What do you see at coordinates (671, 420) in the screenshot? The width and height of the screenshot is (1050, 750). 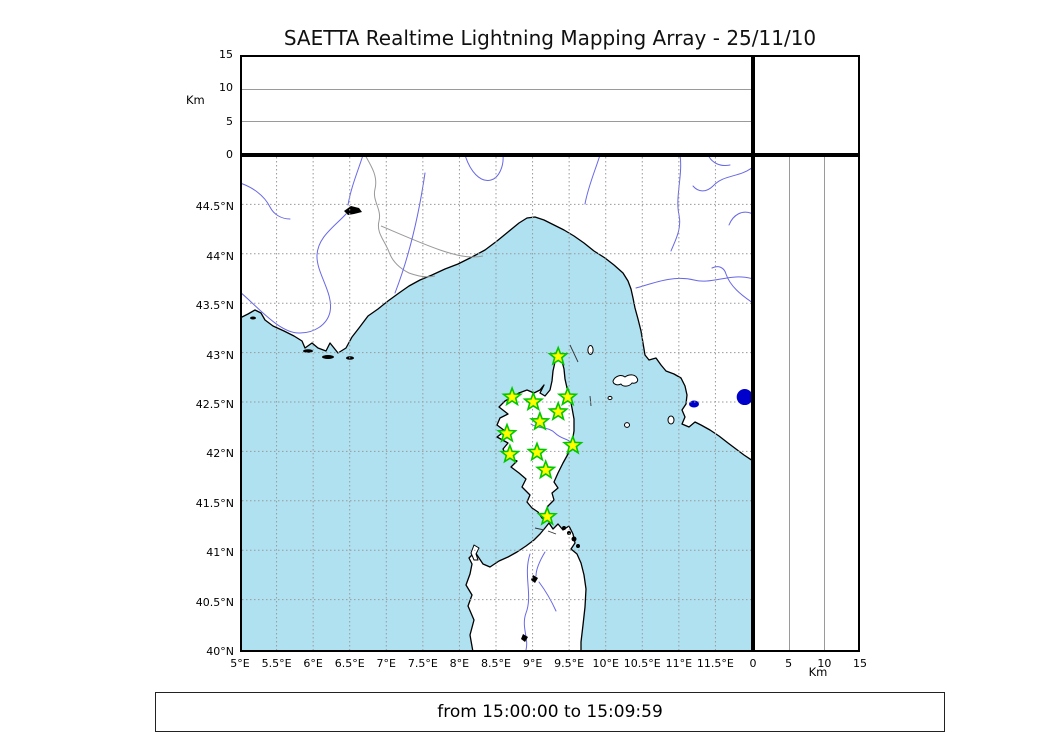 I see `giglio-island` at bounding box center [671, 420].